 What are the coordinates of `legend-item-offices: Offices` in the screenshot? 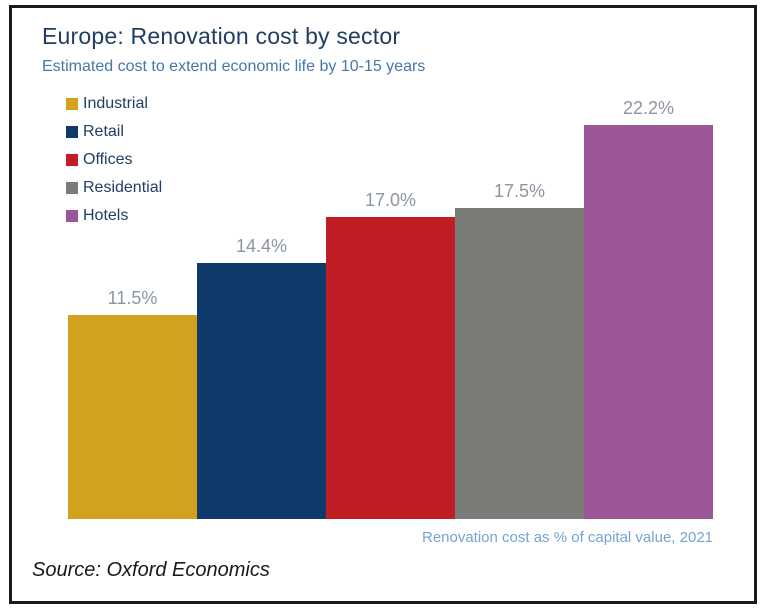 It's located at (114, 160).